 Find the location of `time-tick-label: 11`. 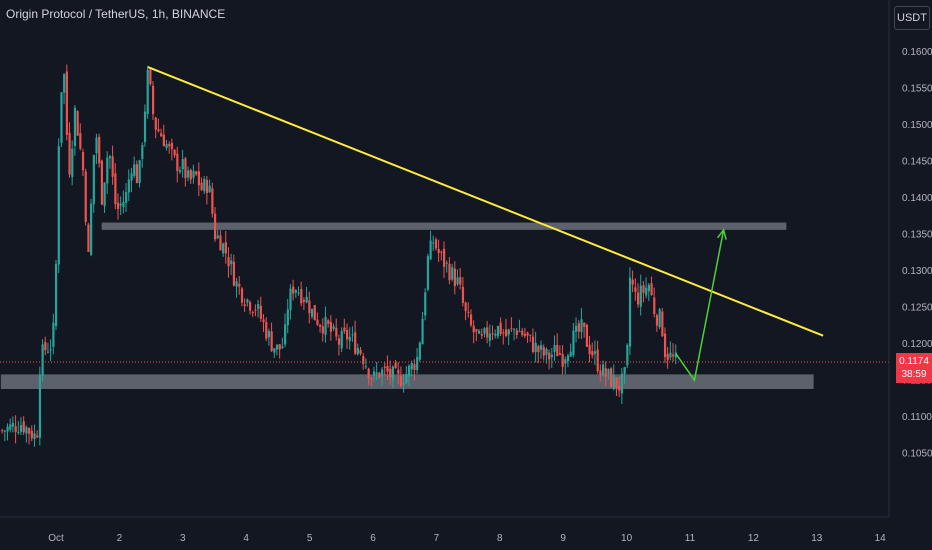

time-tick-label: 11 is located at coordinates (690, 538).